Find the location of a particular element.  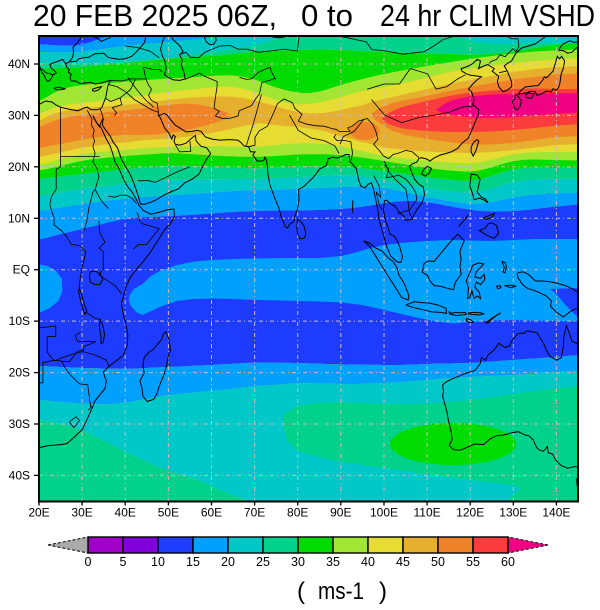

svg-text: 40 is located at coordinates (368, 562).